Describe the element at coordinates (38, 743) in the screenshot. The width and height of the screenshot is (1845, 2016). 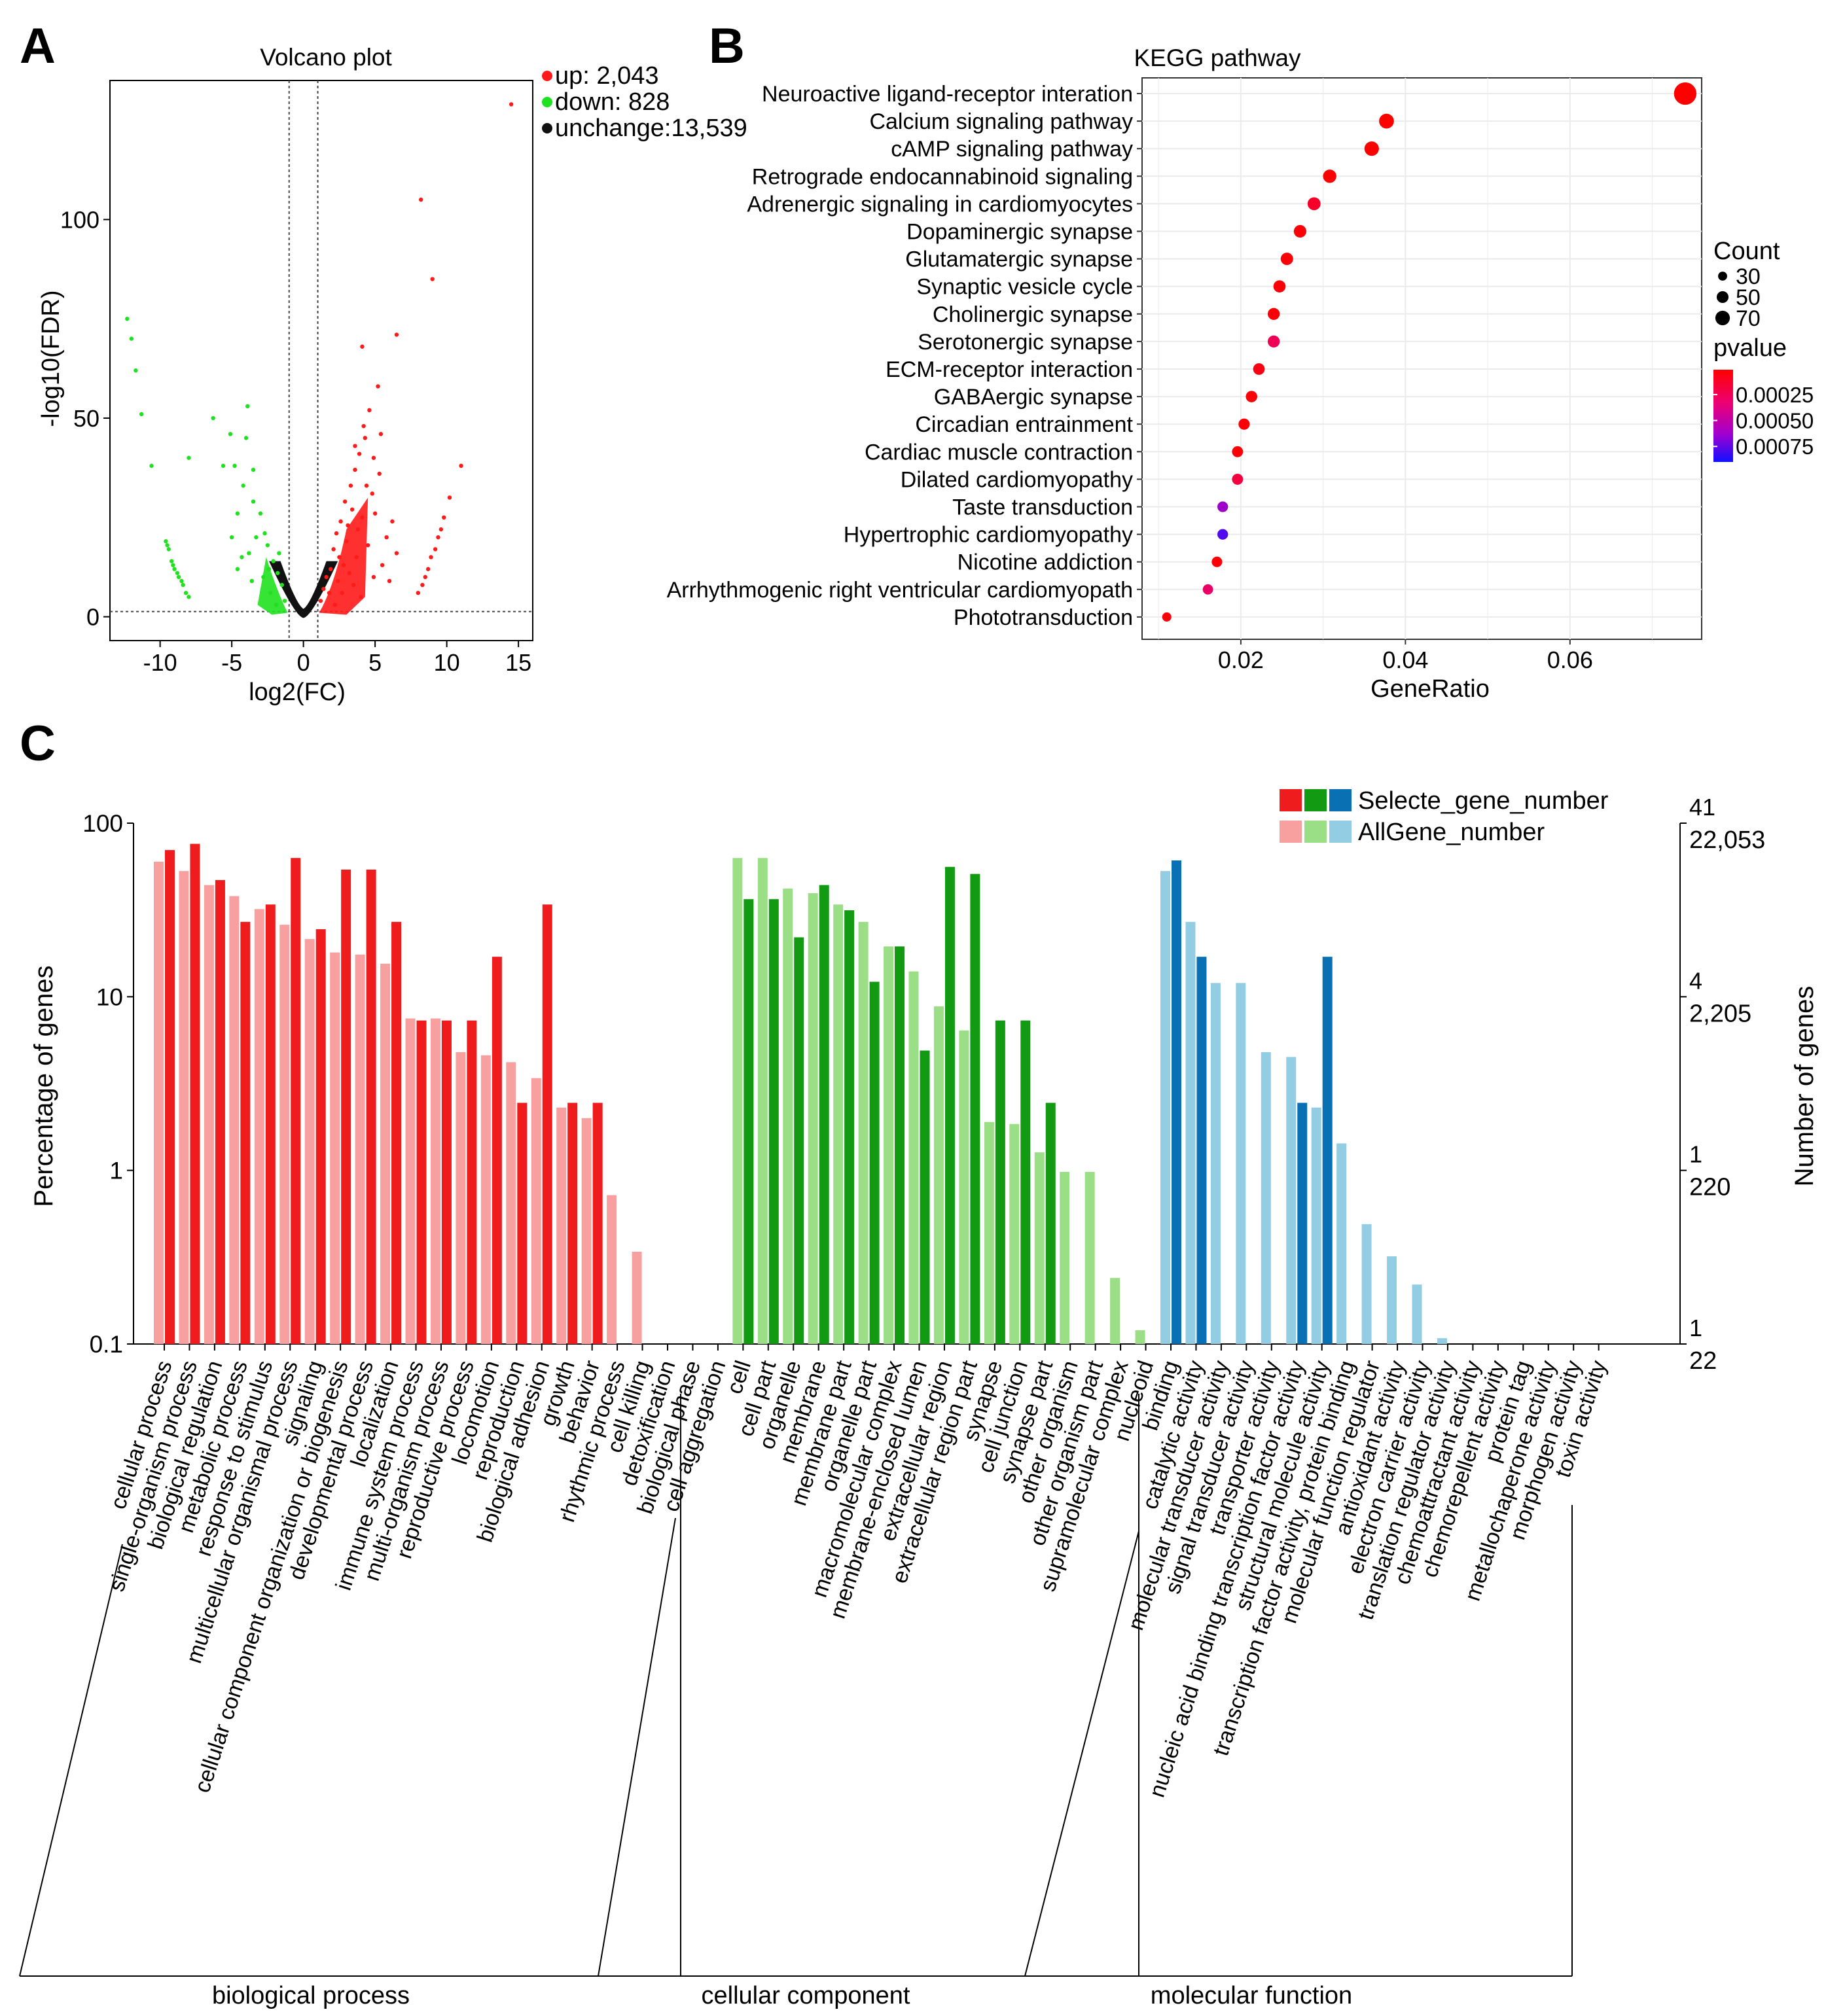
I see `panel-label-c: C` at that location.